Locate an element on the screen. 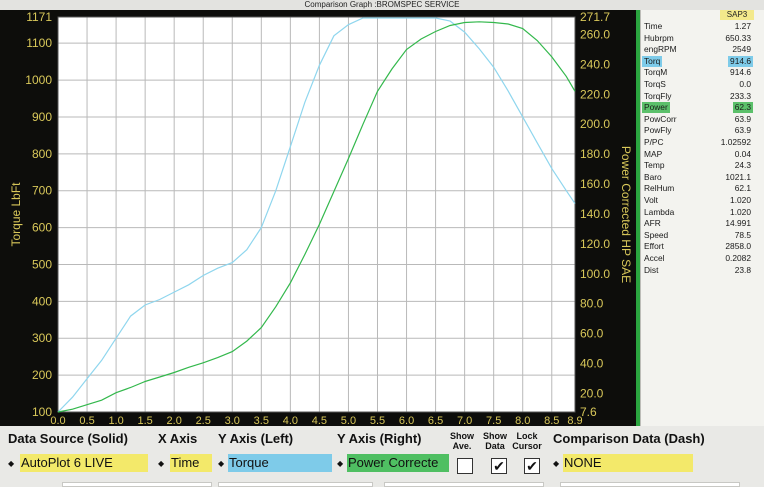 This screenshot has width=764, height=487. readout-row: Lambda 1.020 is located at coordinates (697, 212).